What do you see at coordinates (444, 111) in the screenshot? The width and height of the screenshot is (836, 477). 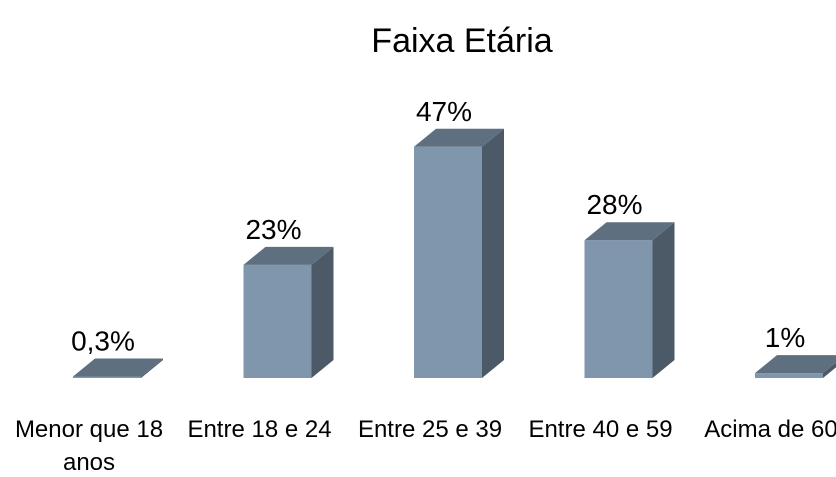 I see `data-label: 47%` at bounding box center [444, 111].